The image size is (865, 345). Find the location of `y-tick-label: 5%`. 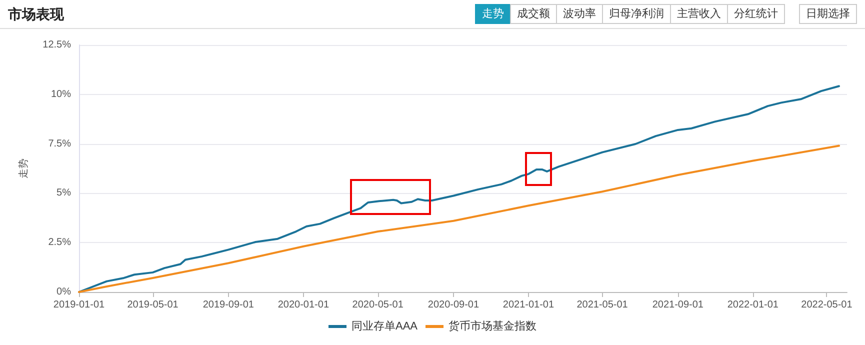

y-tick-label: 5% is located at coordinates (64, 193).